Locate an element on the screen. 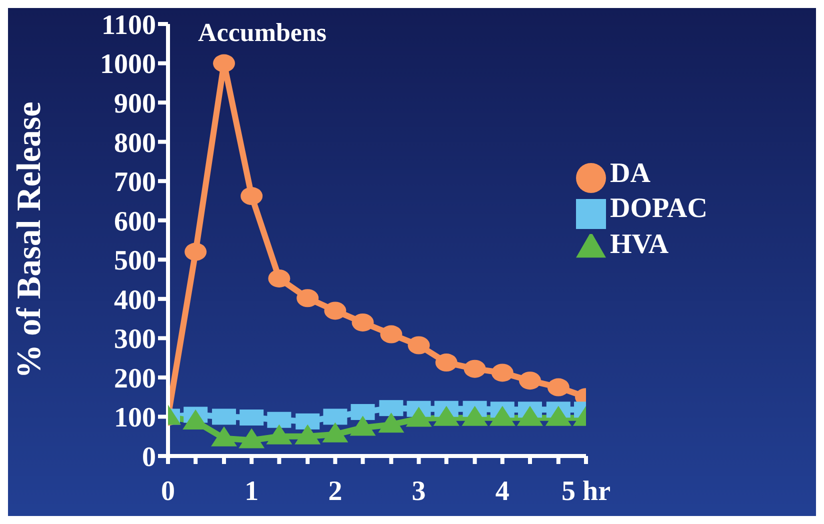  y-tick-label: 200 is located at coordinates (135, 378).